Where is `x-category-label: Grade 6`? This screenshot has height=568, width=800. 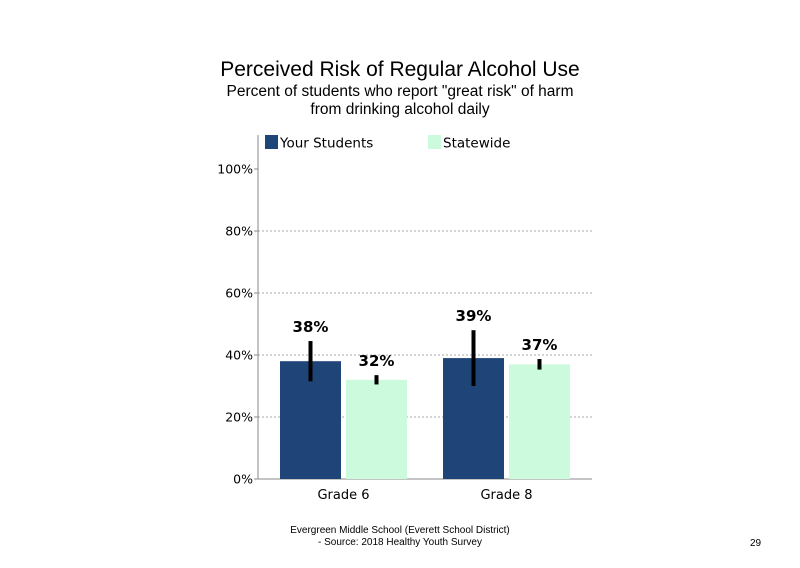
x-category-label: Grade 6 is located at coordinates (343, 495).